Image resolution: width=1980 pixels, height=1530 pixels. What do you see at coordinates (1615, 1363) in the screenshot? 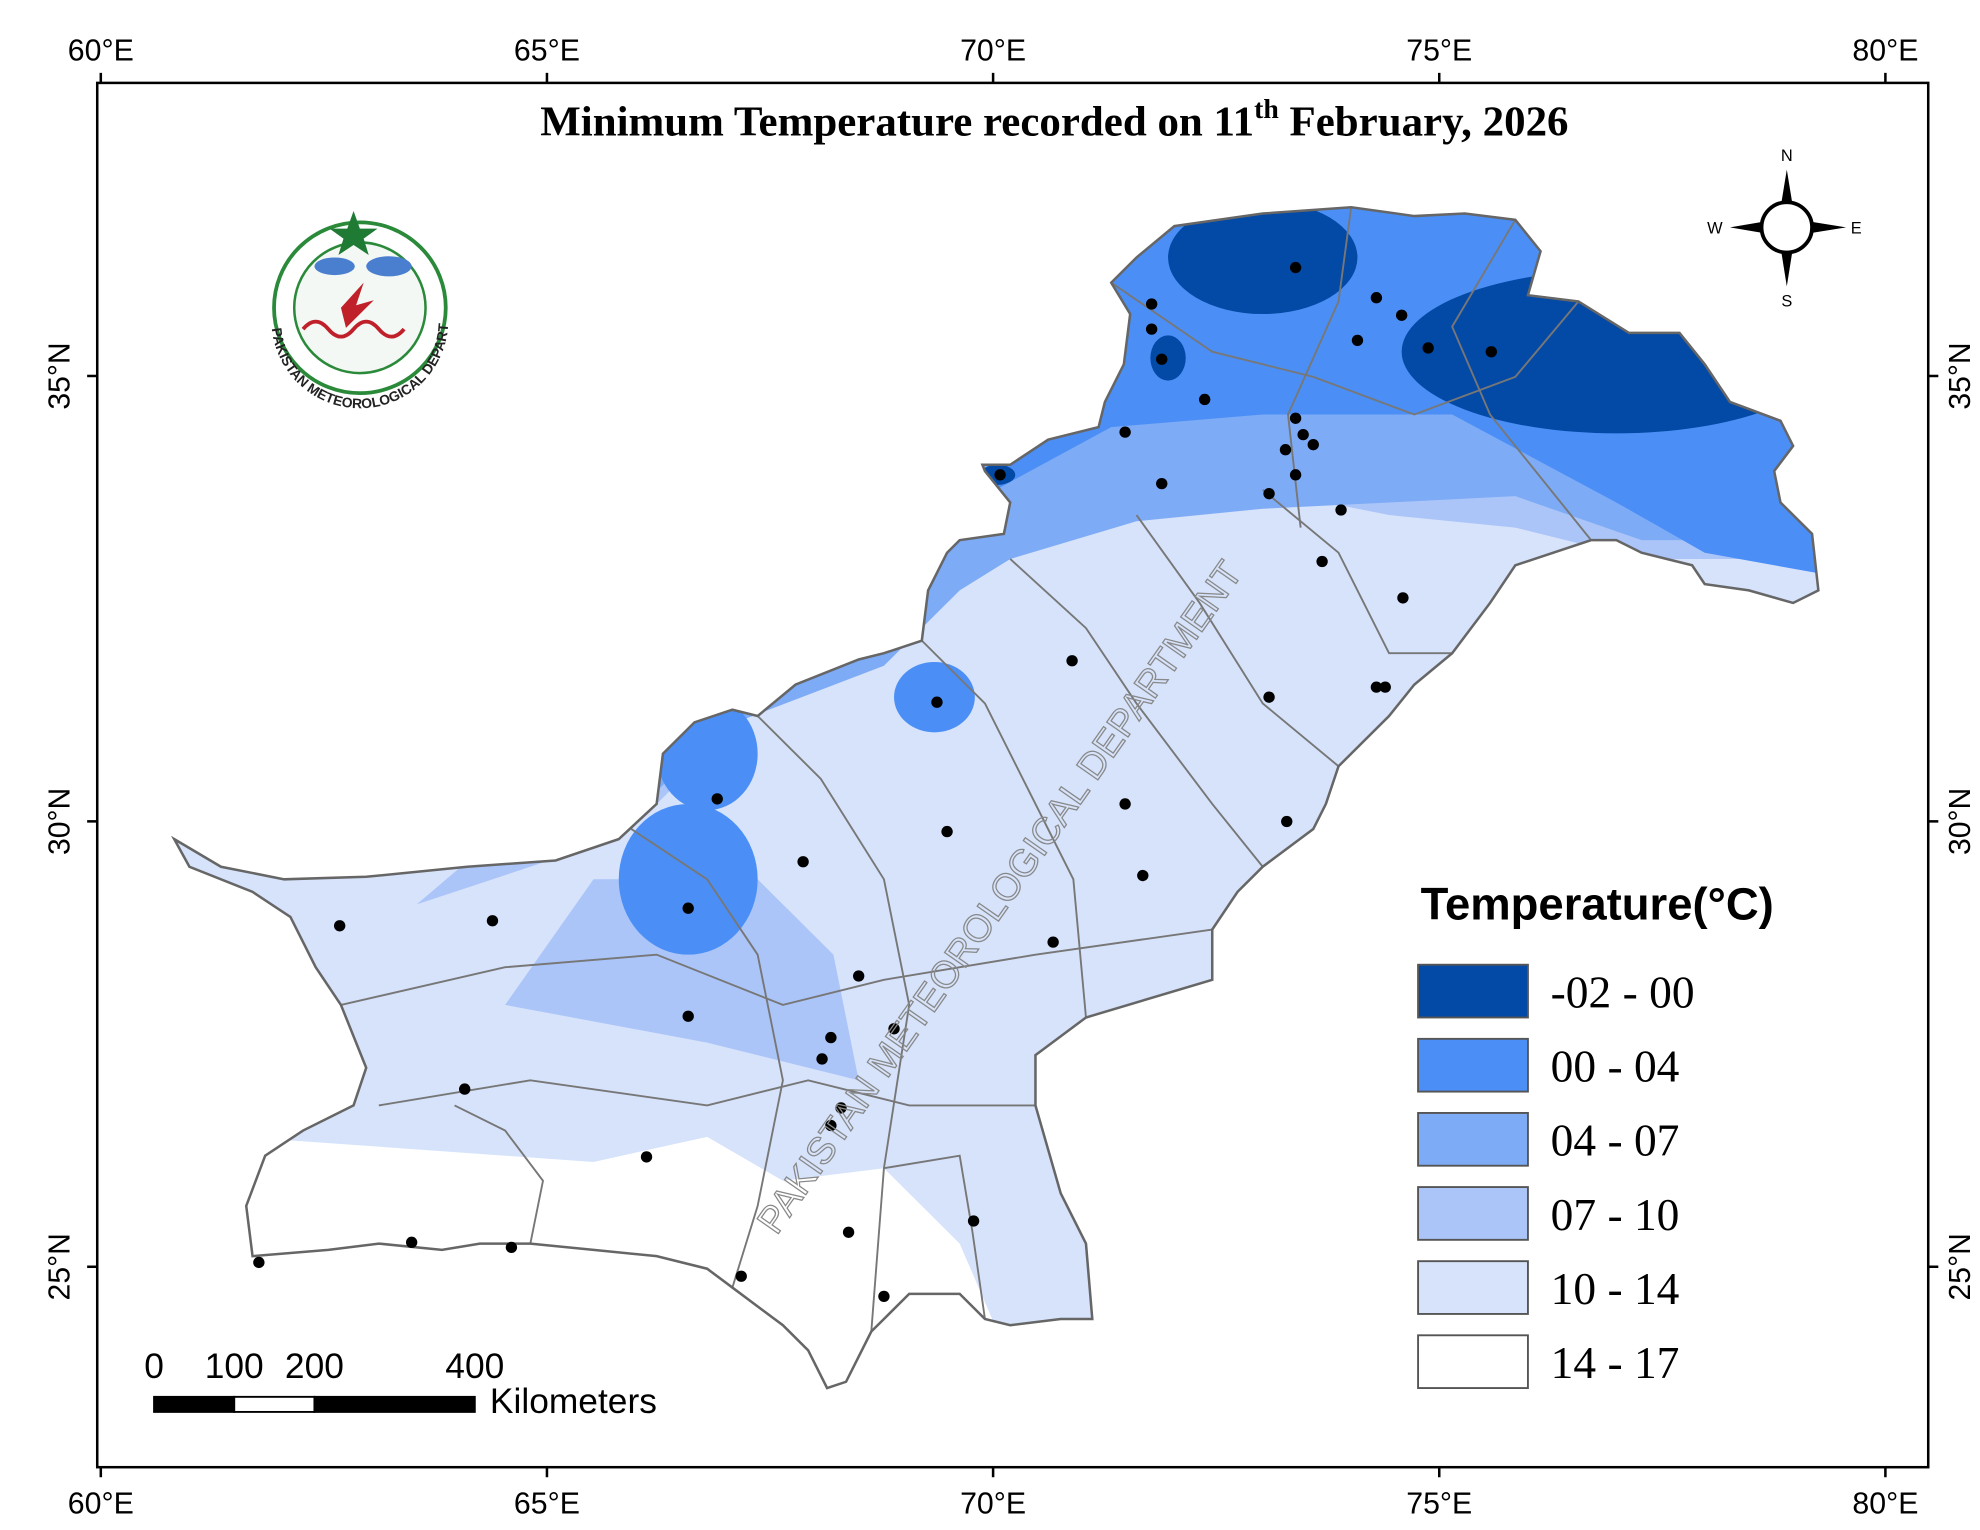
I see `legend-label: 14 - 17` at bounding box center [1615, 1363].